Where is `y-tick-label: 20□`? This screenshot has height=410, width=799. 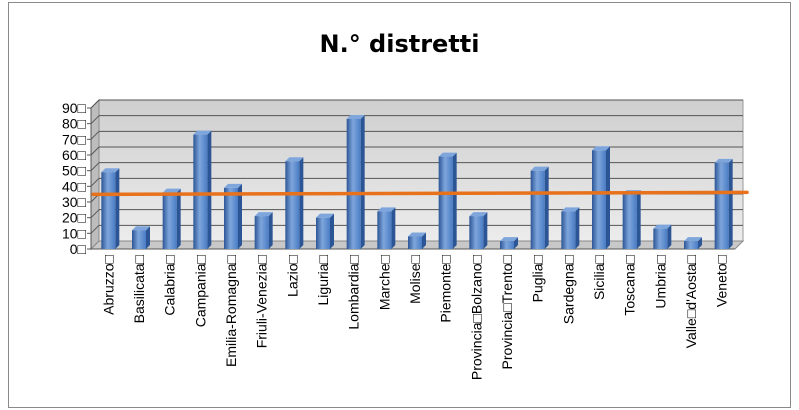 y-tick-label: 20□ is located at coordinates (74, 218).